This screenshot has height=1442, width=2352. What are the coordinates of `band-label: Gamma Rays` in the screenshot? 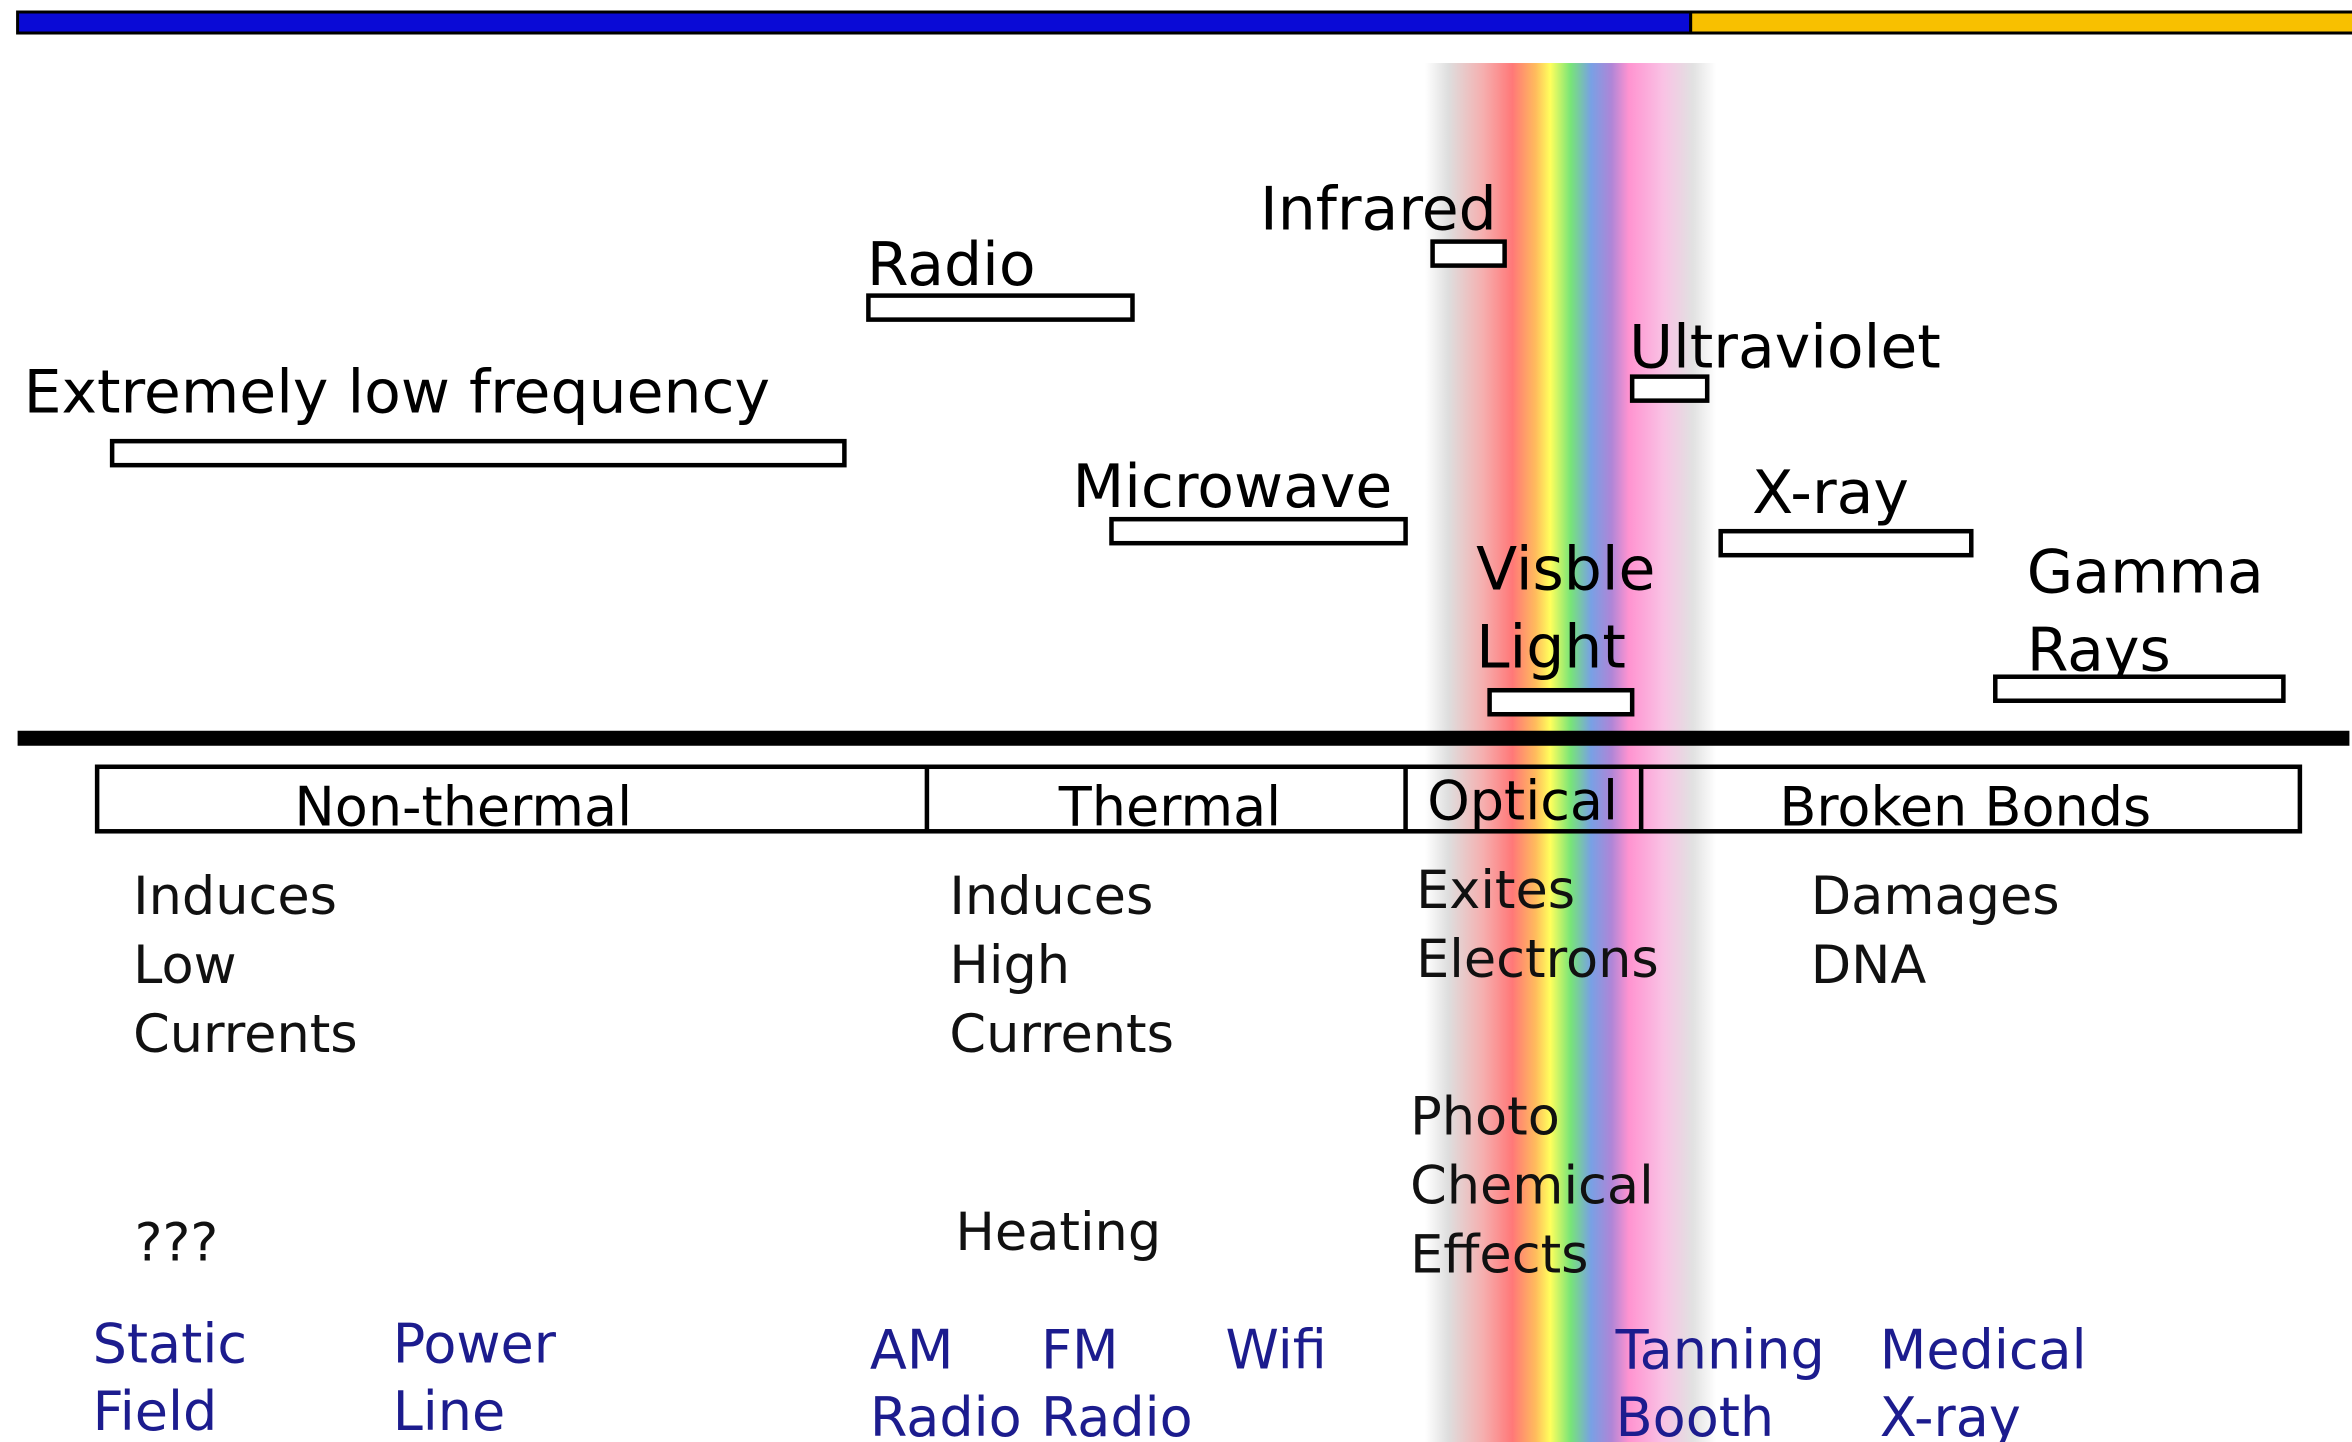 It's located at (2145, 612).